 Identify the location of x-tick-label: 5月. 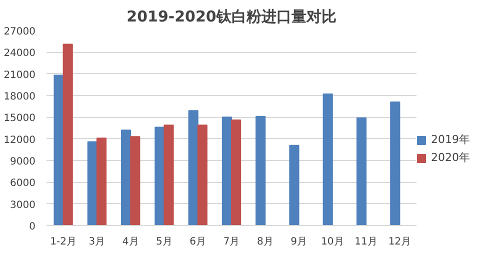
(164, 242).